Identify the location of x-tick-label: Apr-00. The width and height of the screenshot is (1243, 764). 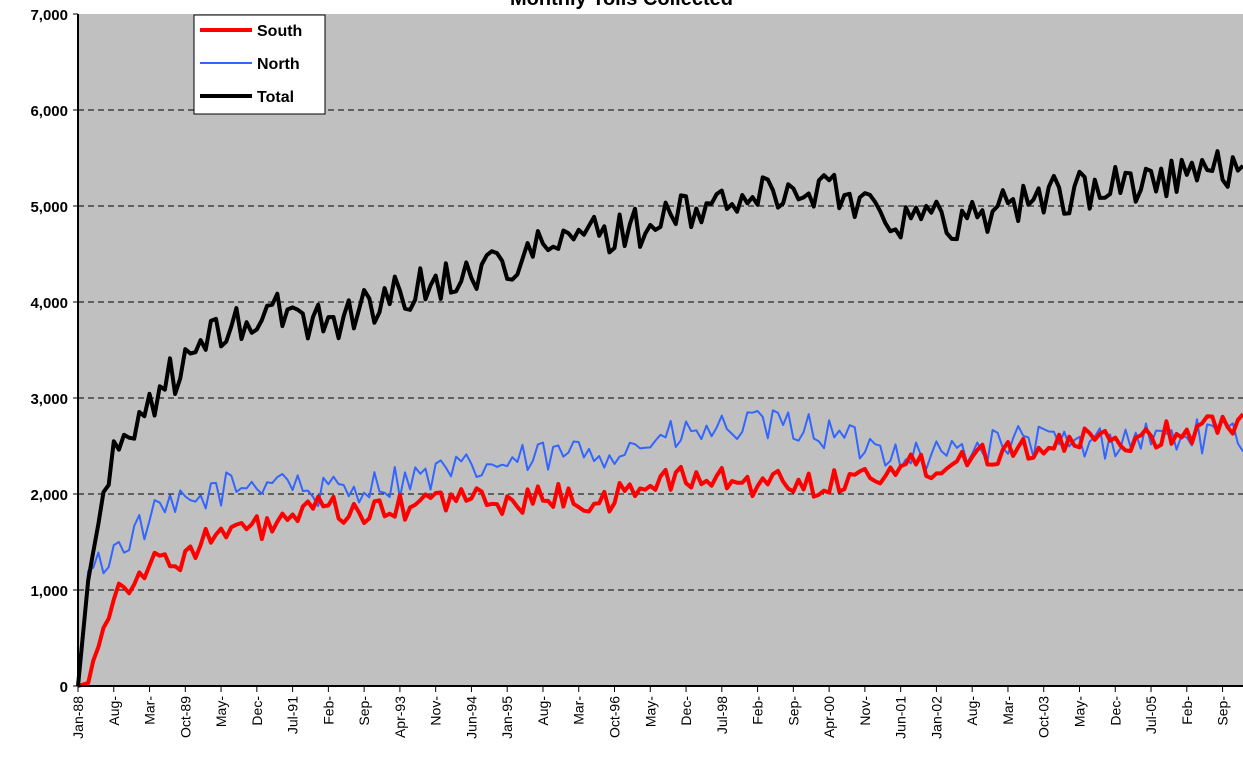
(829, 717).